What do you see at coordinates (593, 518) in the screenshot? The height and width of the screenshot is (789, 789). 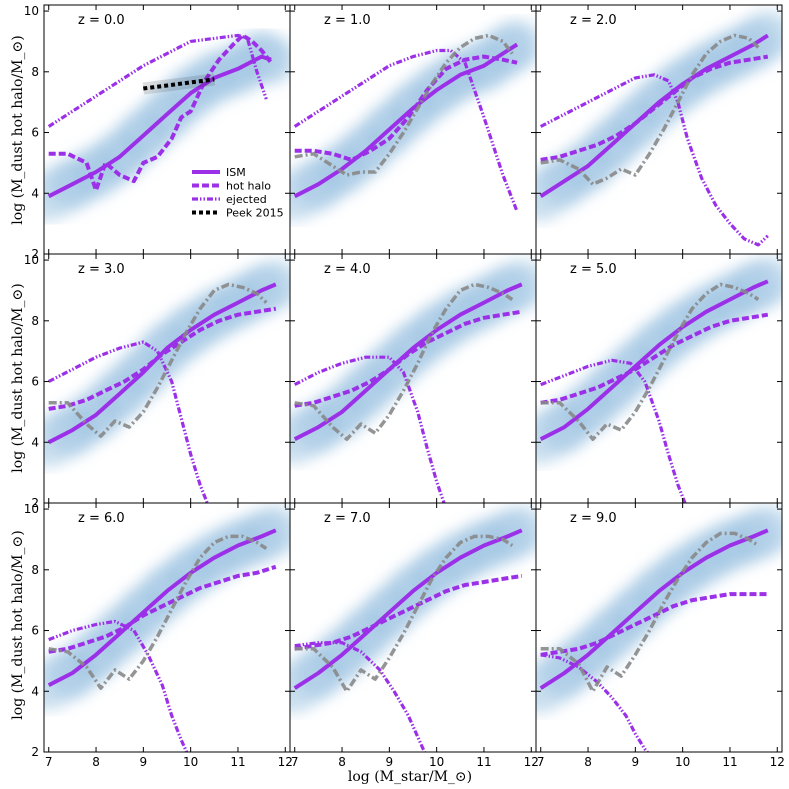 I see `redshift-label: z = 9.0` at bounding box center [593, 518].